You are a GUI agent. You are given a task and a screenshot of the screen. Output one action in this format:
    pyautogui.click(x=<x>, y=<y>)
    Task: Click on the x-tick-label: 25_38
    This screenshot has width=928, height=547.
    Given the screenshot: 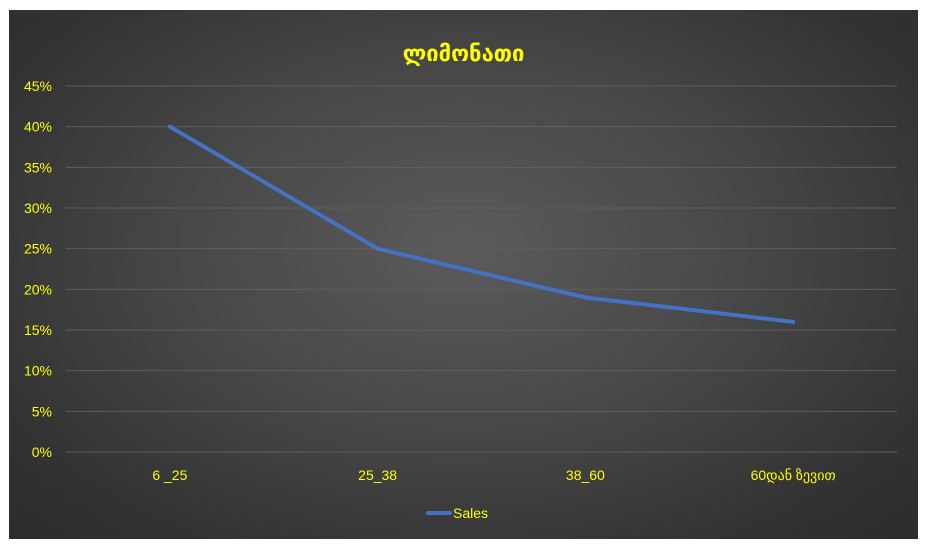 What is the action you would take?
    pyautogui.click(x=377, y=475)
    